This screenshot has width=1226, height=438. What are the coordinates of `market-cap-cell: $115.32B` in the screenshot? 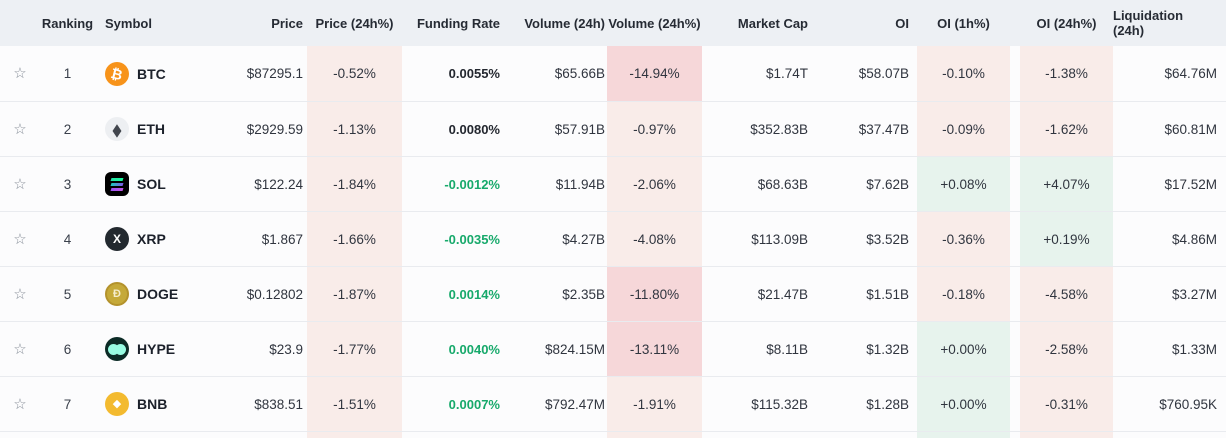 It's located at (758, 404).